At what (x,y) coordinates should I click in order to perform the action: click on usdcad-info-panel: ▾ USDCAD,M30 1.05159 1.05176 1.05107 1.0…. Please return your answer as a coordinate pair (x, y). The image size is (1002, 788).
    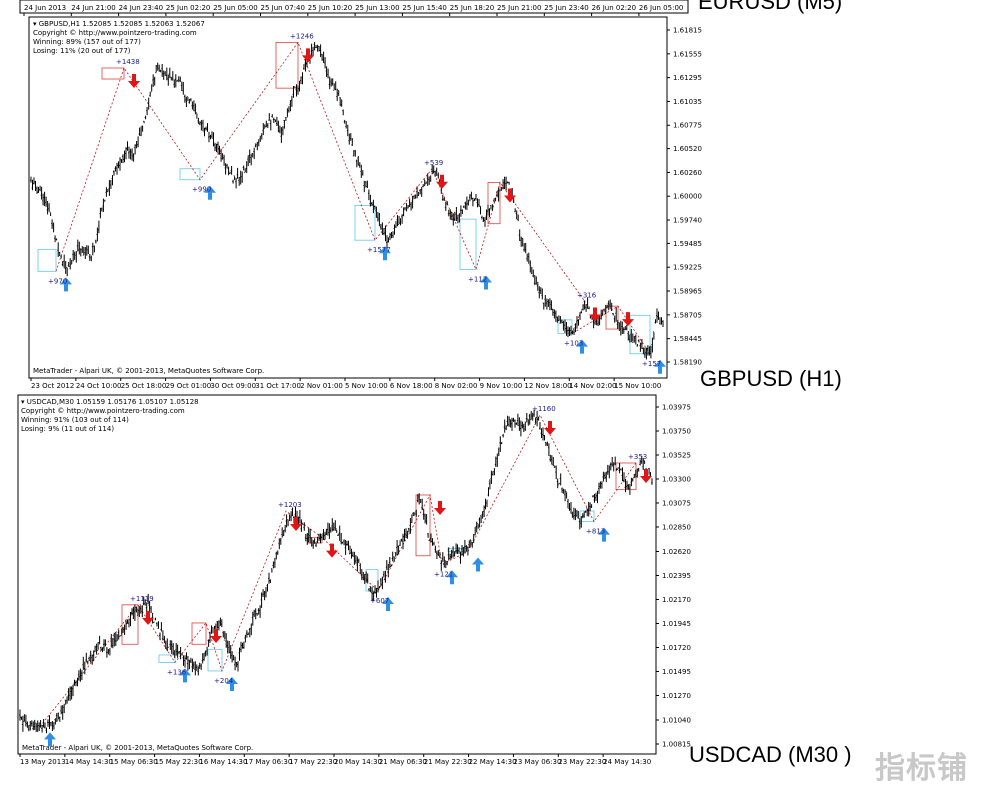
    Looking at the image, I should click on (110, 416).